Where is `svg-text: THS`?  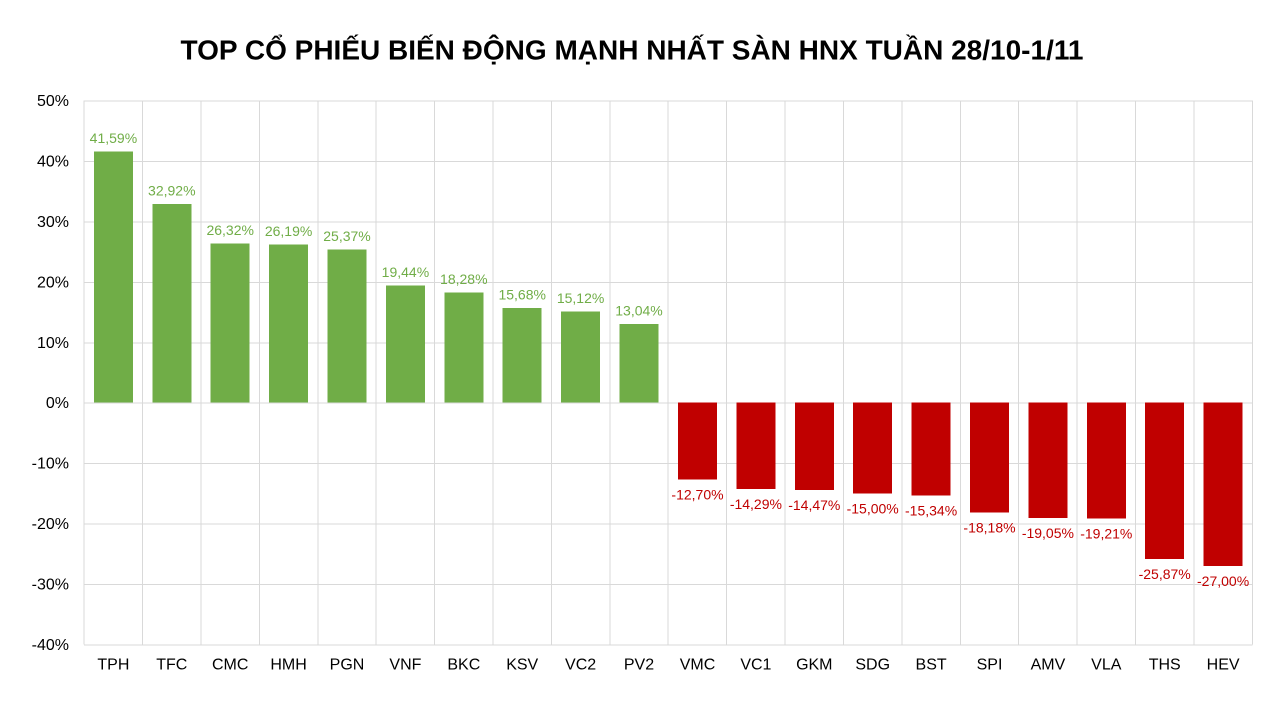
svg-text: THS is located at coordinates (1165, 664).